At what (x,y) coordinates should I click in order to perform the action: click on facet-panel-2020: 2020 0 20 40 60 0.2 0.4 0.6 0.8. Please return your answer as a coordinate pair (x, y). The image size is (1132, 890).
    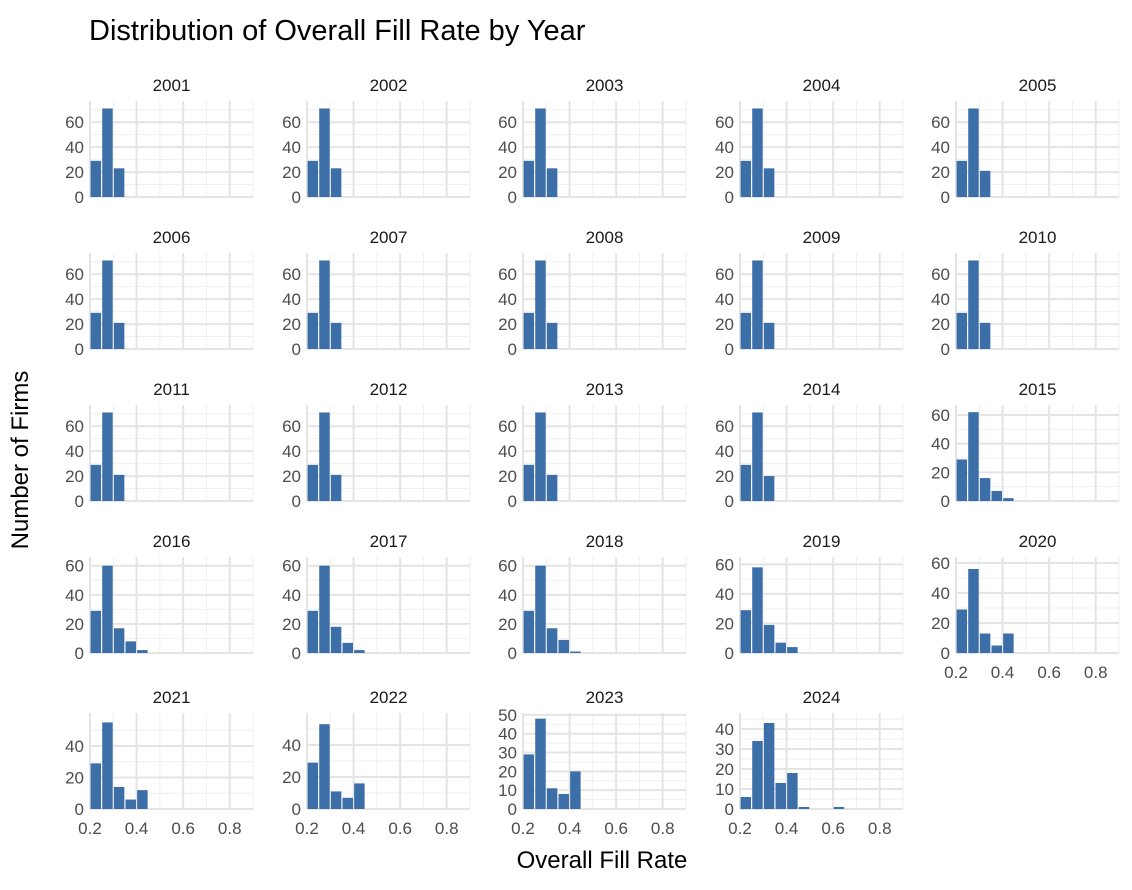
    Looking at the image, I should click on (1025, 607).